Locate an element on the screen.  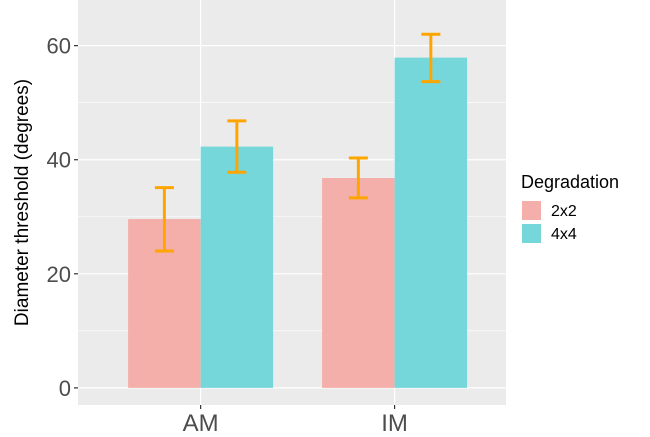
y-axis-ticks: 0 20 40 60 is located at coordinates (62, 217).